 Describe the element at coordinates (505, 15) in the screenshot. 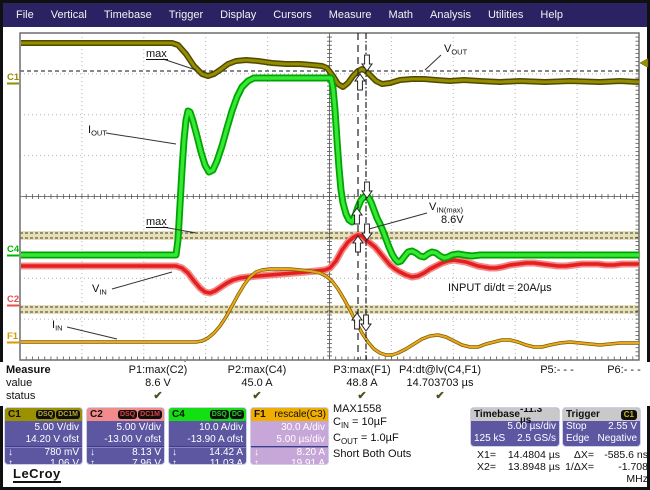

I see `menu-item-utilities: Utilities` at that location.